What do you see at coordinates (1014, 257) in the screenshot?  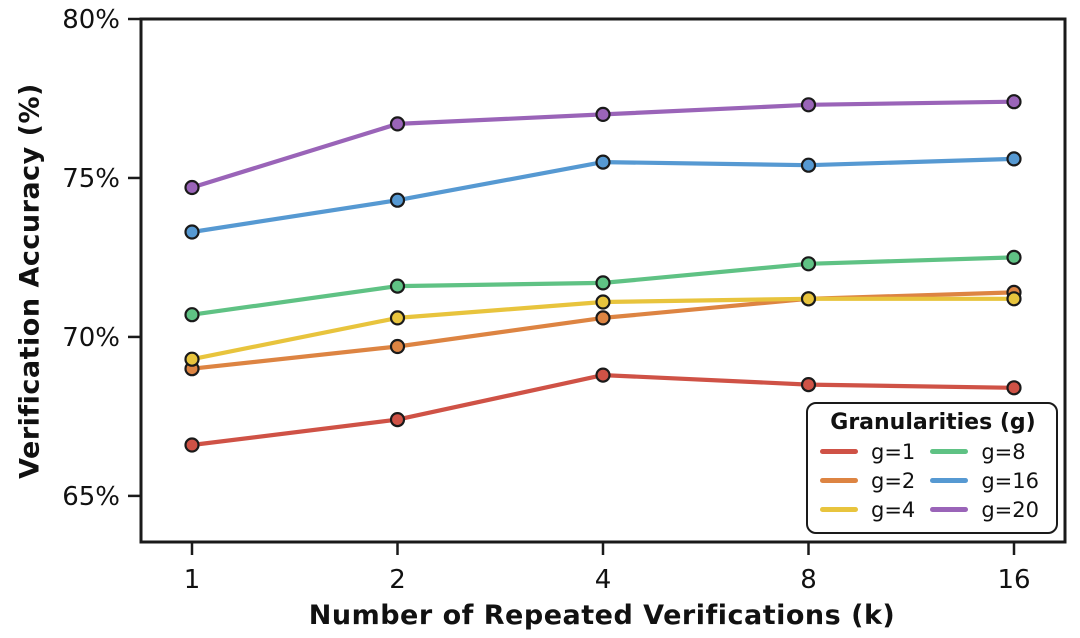 I see `marker-g8-k16` at bounding box center [1014, 257].